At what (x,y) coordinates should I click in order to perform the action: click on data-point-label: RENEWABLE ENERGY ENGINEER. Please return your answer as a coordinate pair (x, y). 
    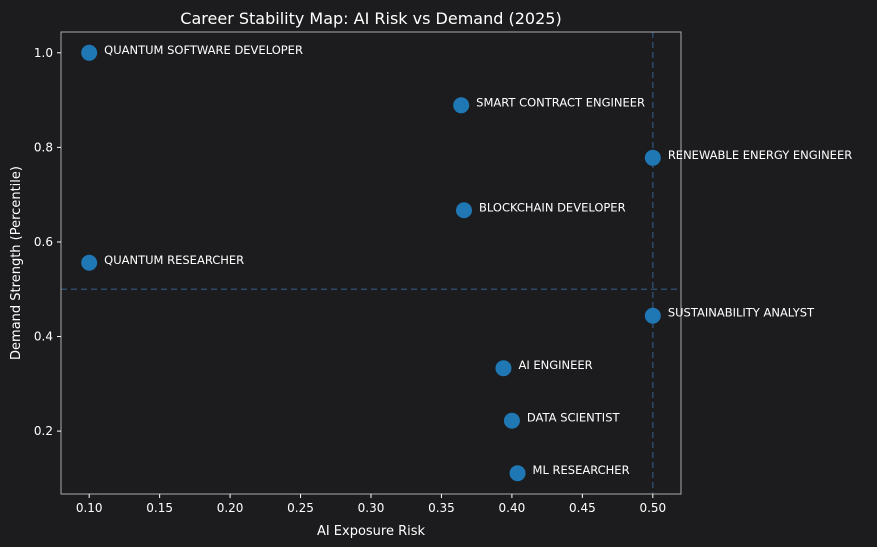
    Looking at the image, I should click on (760, 155).